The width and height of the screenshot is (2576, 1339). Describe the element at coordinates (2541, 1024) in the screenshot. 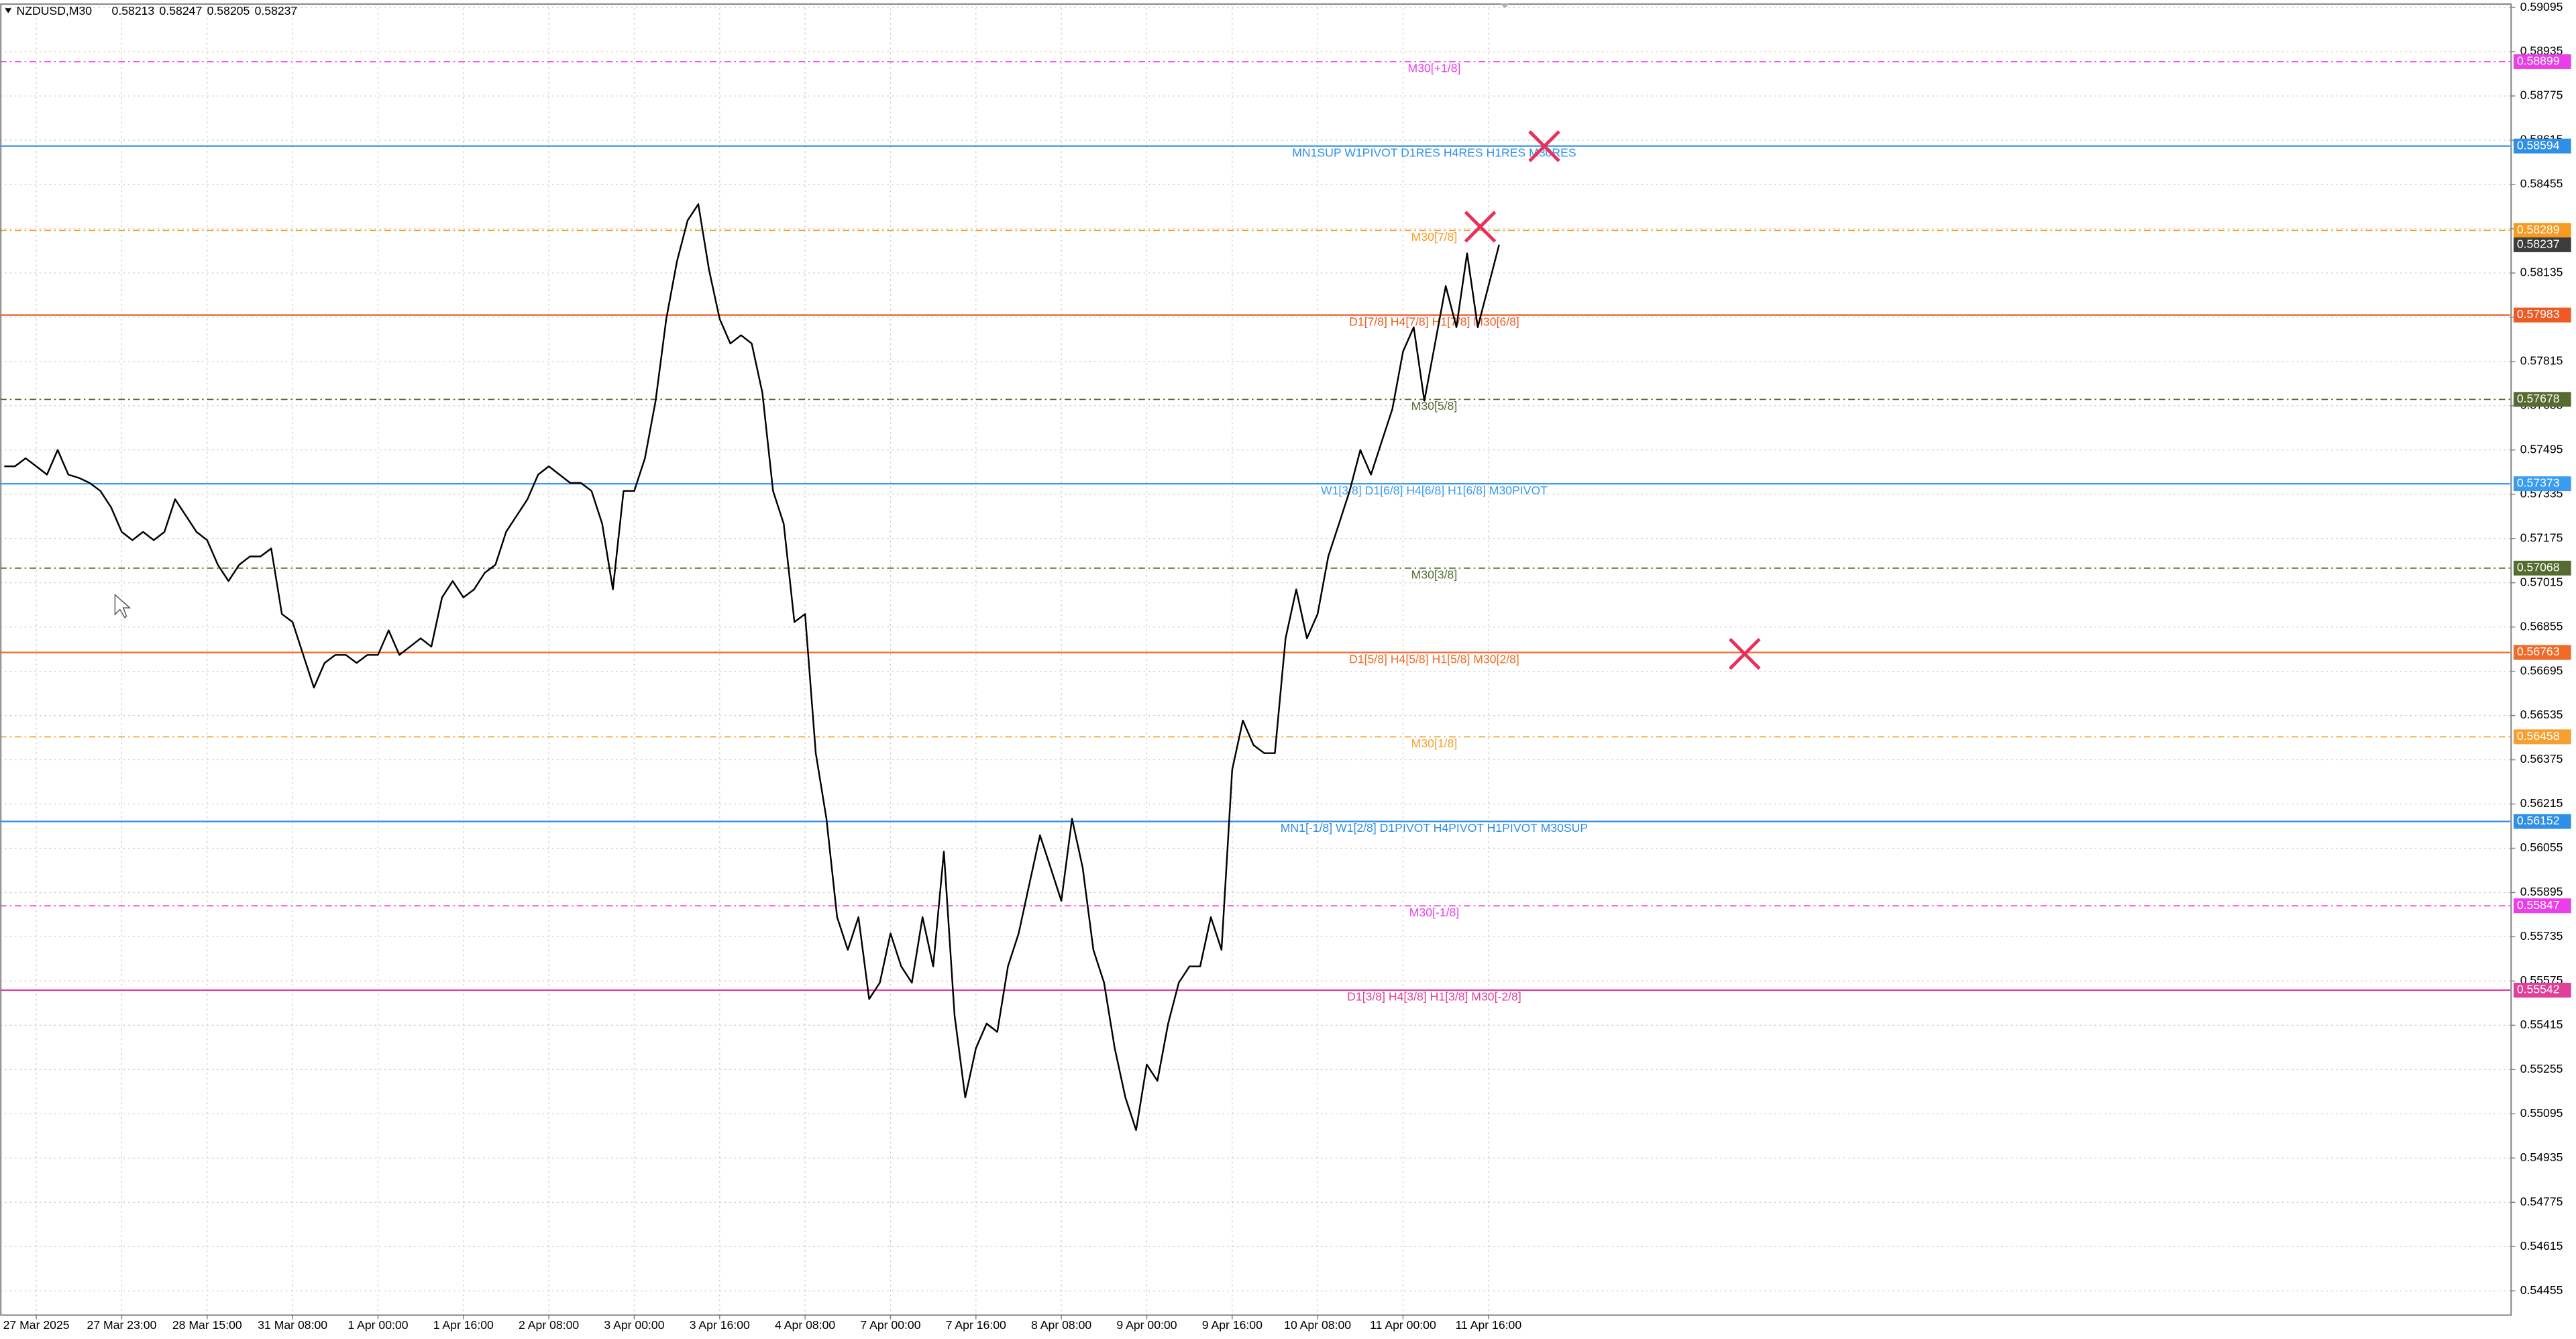

I see `y-tick-label: 0.55415` at that location.